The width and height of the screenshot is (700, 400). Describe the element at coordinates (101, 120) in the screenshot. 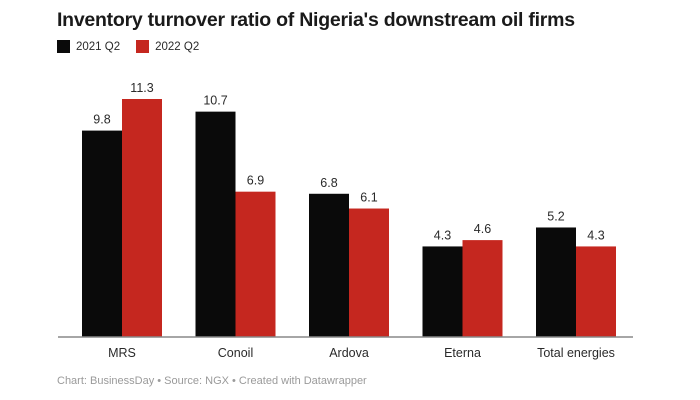

I see `bar-value-label: 9.8` at that location.